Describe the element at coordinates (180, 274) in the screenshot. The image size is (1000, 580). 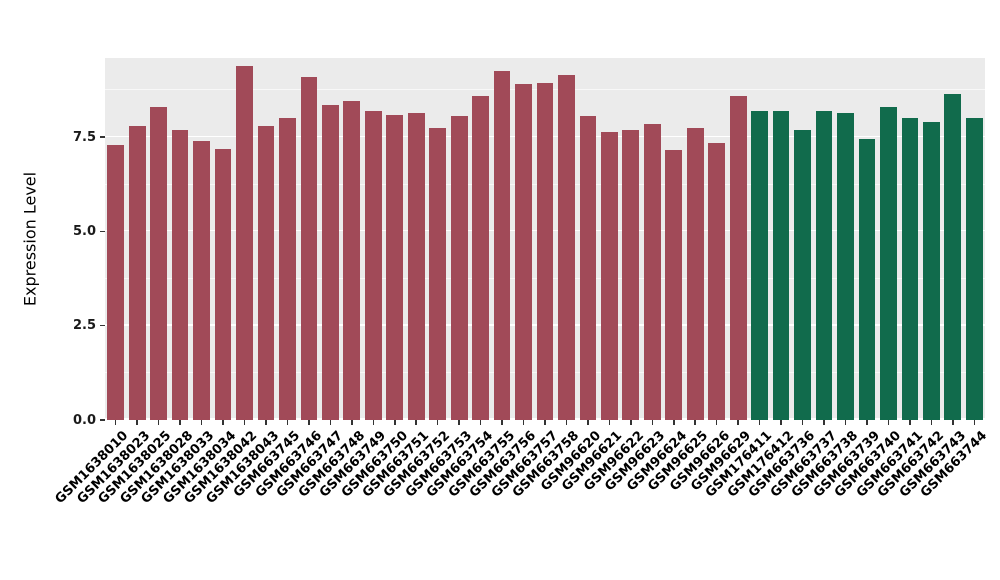
I see `bar-GSM1638028` at that location.